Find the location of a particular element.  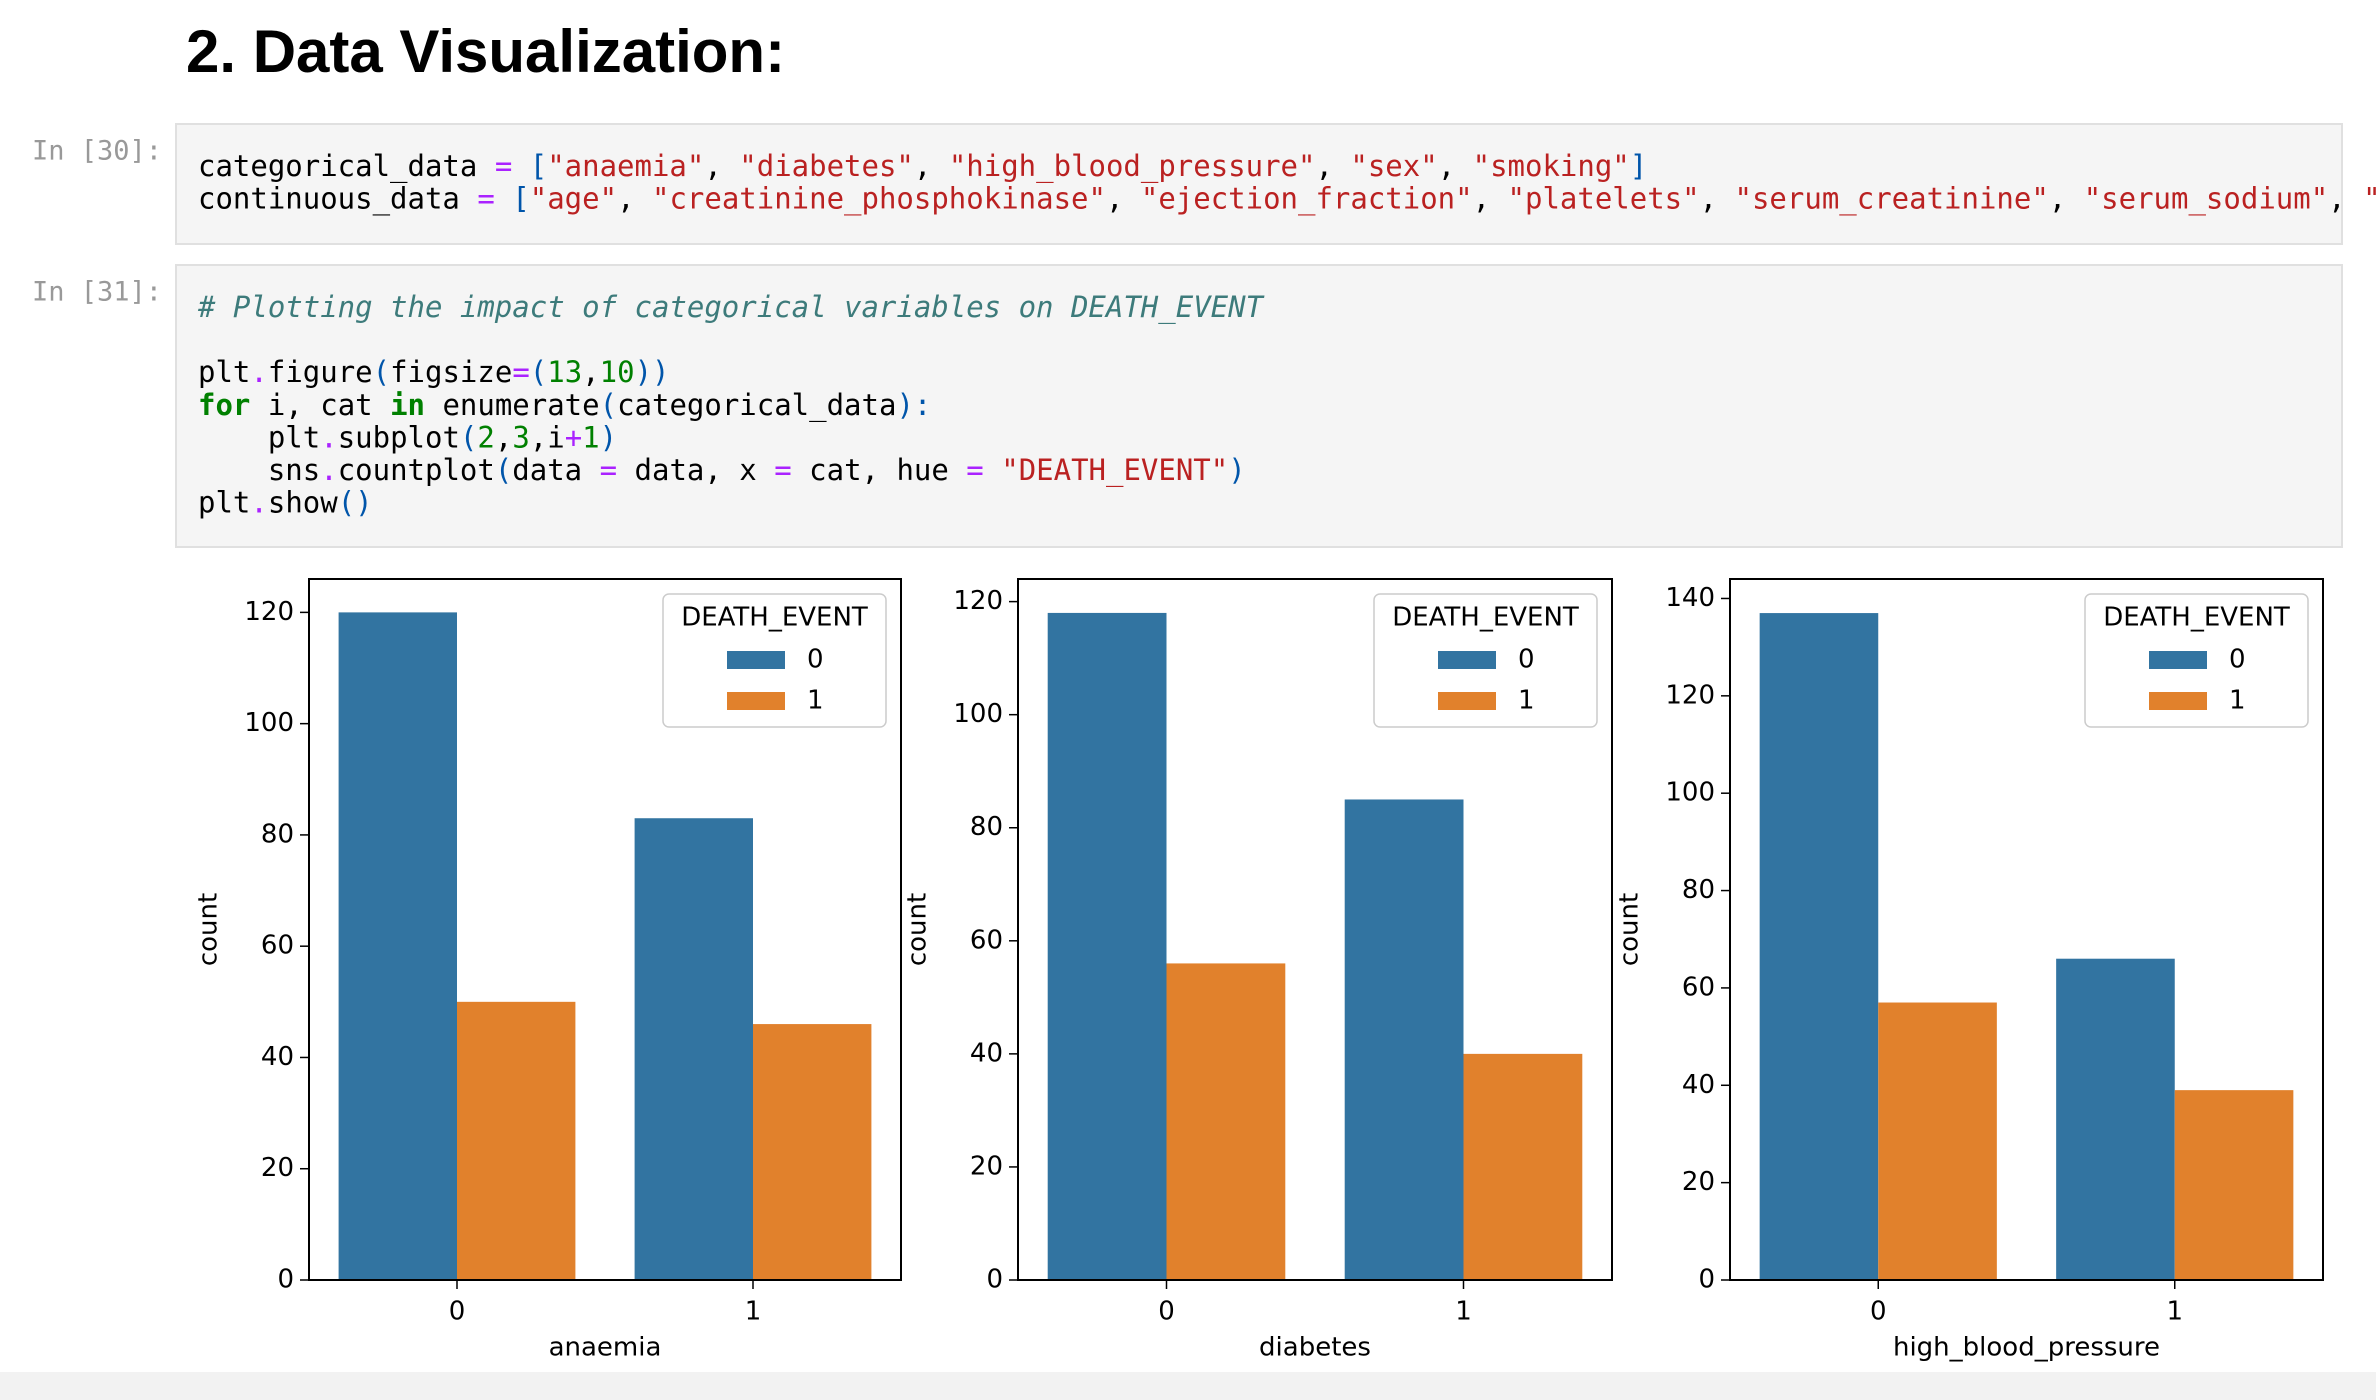

code-token: "age" is located at coordinates (573, 199).